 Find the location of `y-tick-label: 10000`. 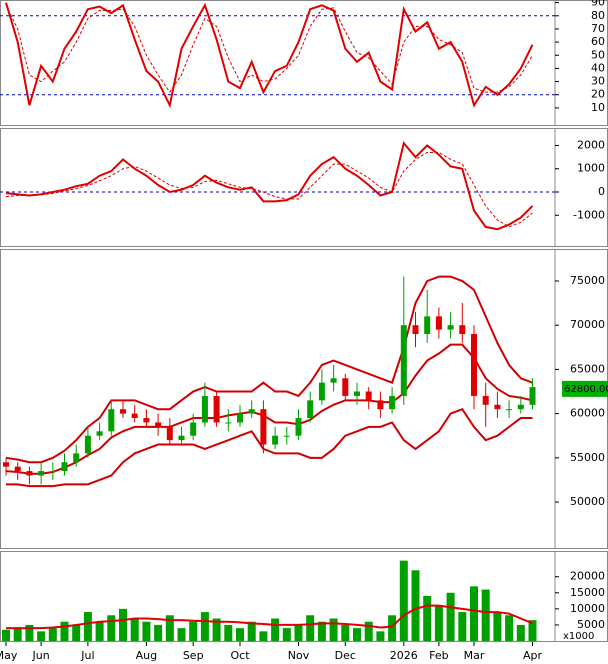

y-tick-label: 10000 is located at coordinates (587, 608).